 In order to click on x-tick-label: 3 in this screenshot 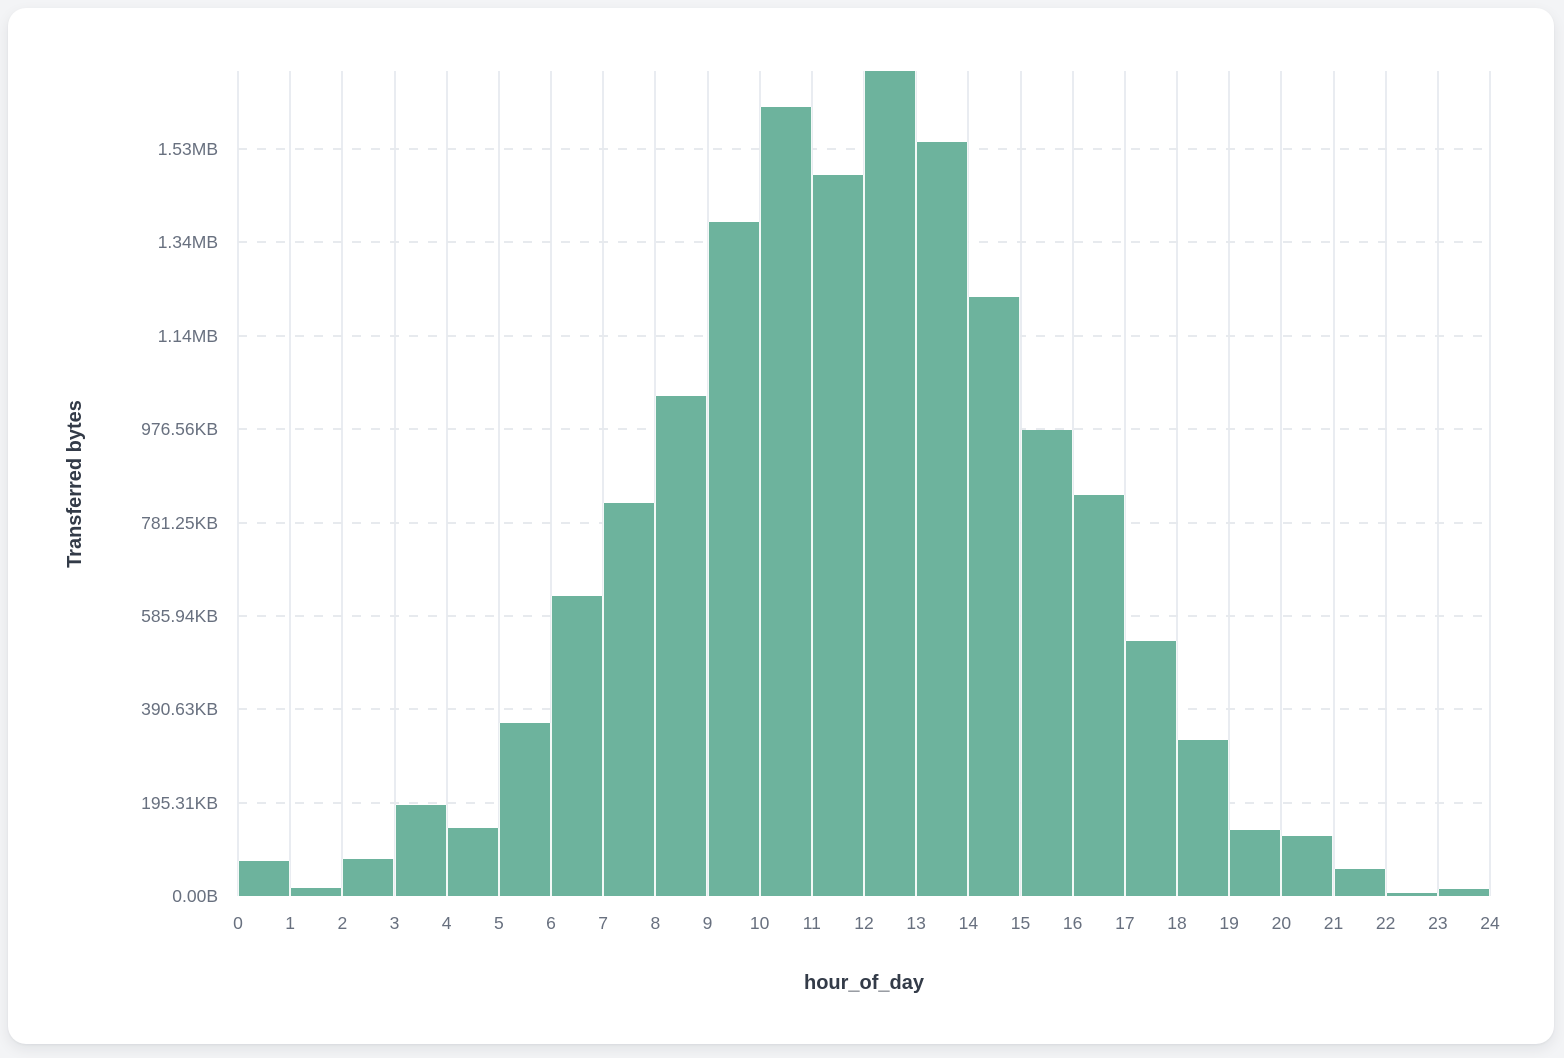, I will do `click(394, 923)`.